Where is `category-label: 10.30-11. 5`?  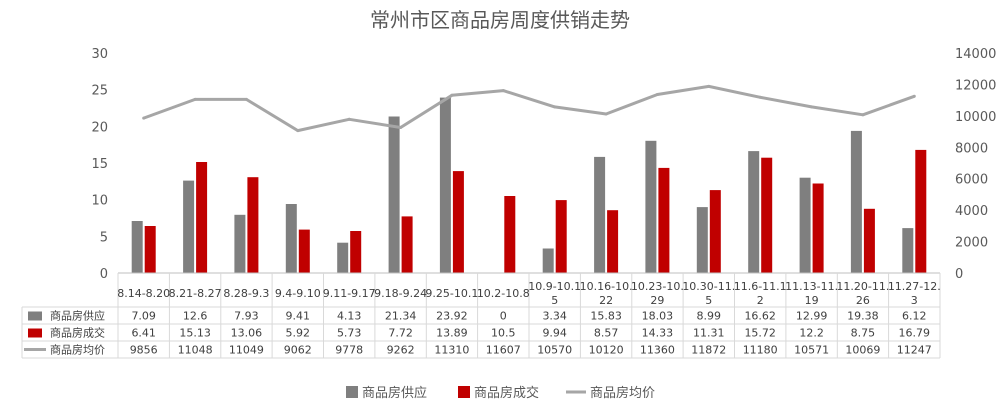 category-label: 10.30-11. 5 is located at coordinates (708, 293).